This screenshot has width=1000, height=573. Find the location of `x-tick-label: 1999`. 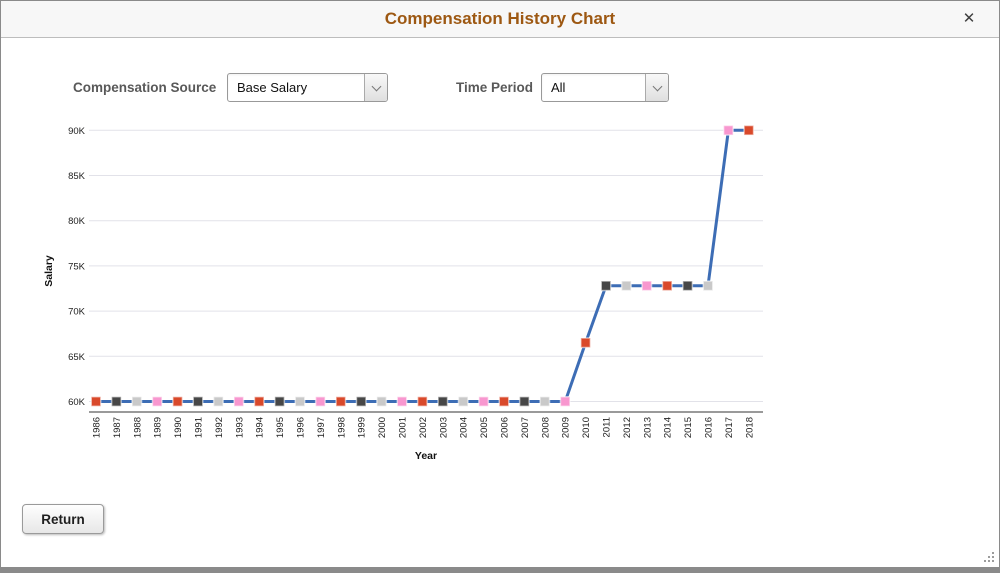

x-tick-label: 1999 is located at coordinates (362, 427).